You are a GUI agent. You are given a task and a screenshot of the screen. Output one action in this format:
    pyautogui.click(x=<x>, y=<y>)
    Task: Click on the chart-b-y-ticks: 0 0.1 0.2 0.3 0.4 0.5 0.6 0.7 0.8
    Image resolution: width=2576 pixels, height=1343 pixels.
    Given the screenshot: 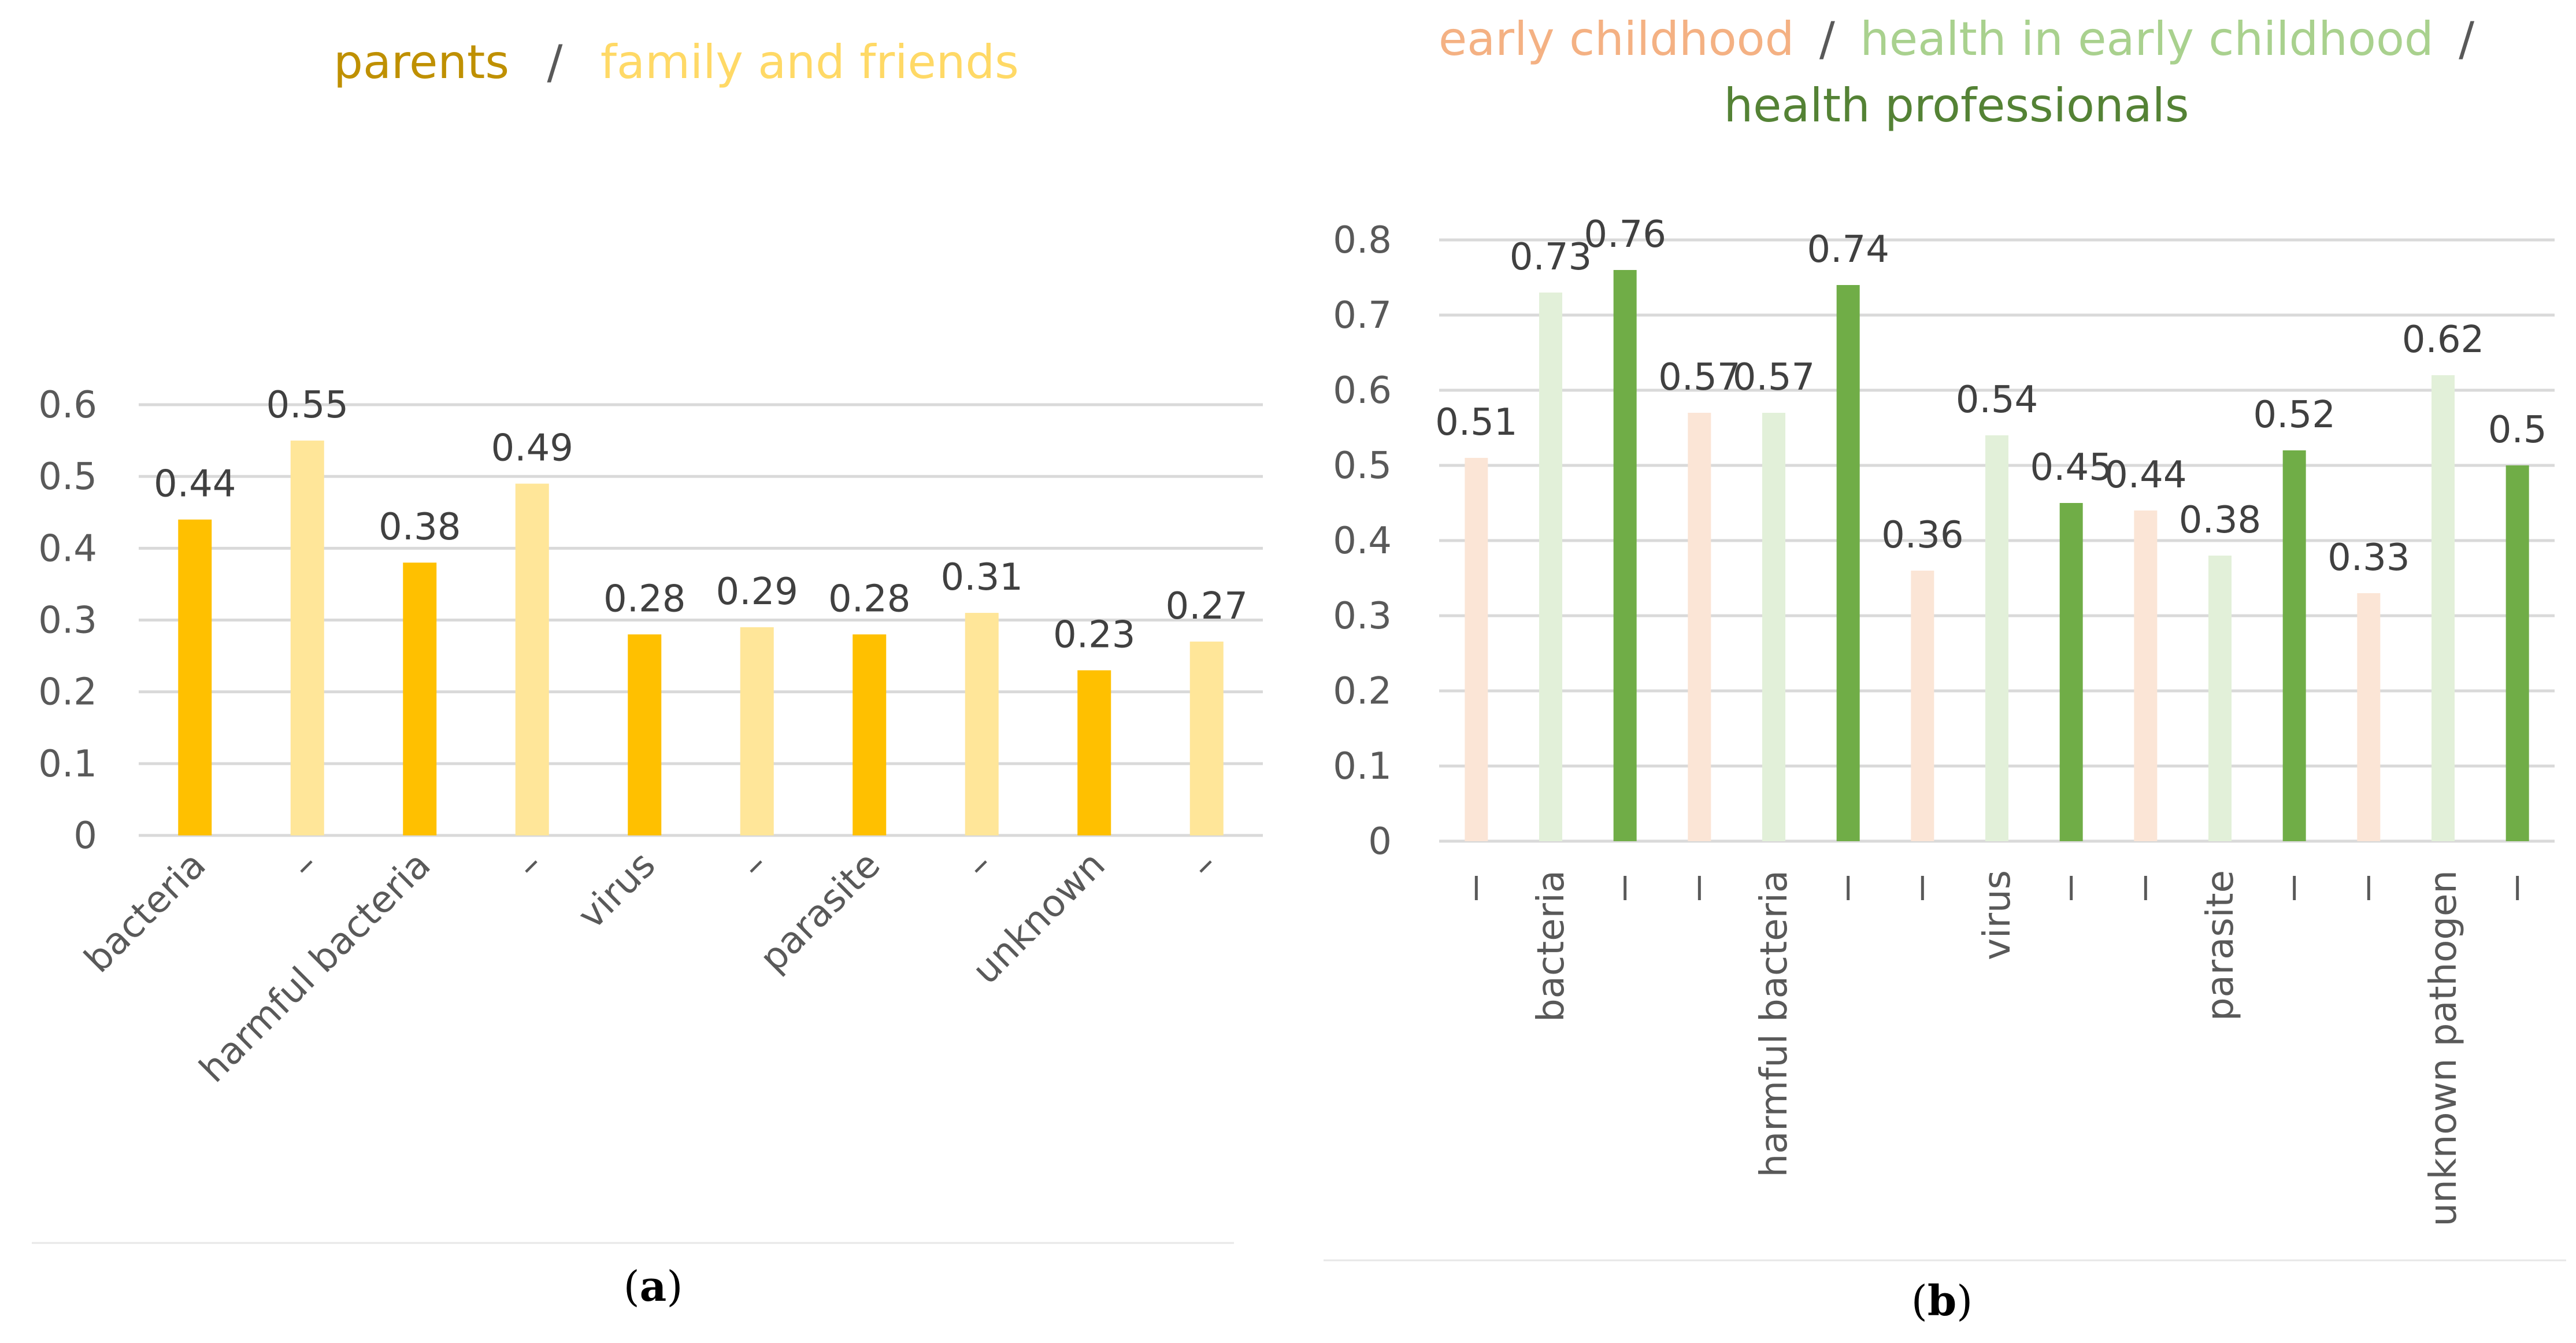 What is the action you would take?
    pyautogui.click(x=1362, y=541)
    